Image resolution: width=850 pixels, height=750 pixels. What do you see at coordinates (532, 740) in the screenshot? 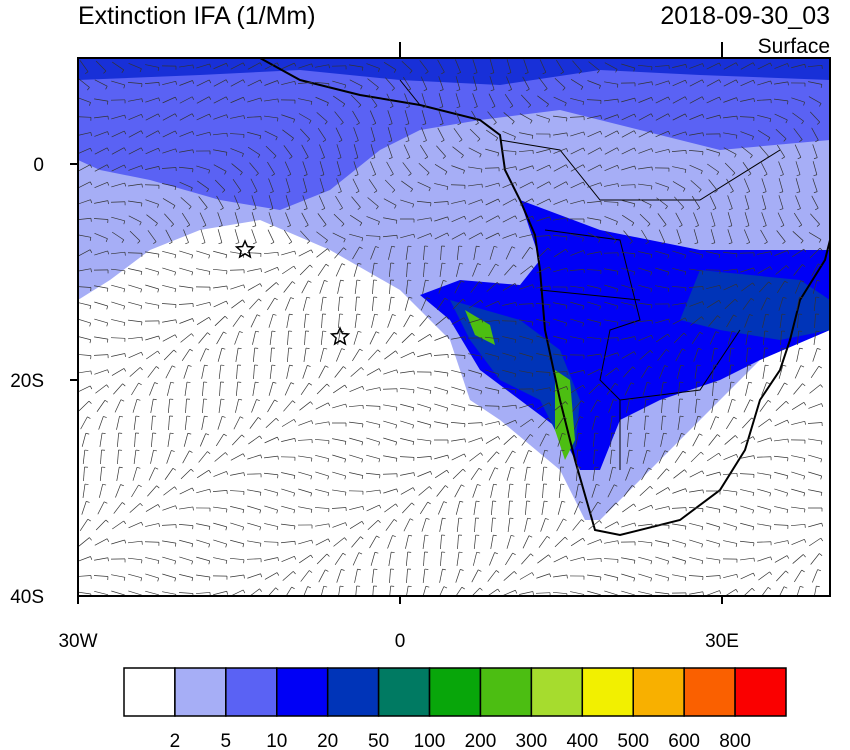
I see `colorbar-label: 300` at bounding box center [532, 740].